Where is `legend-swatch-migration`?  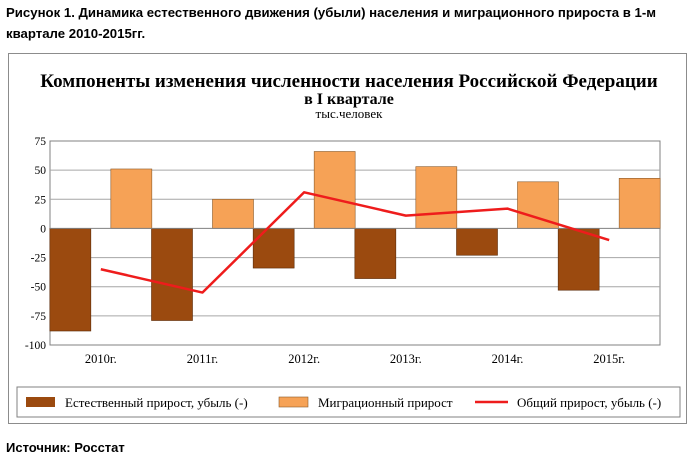 legend-swatch-migration is located at coordinates (293, 402).